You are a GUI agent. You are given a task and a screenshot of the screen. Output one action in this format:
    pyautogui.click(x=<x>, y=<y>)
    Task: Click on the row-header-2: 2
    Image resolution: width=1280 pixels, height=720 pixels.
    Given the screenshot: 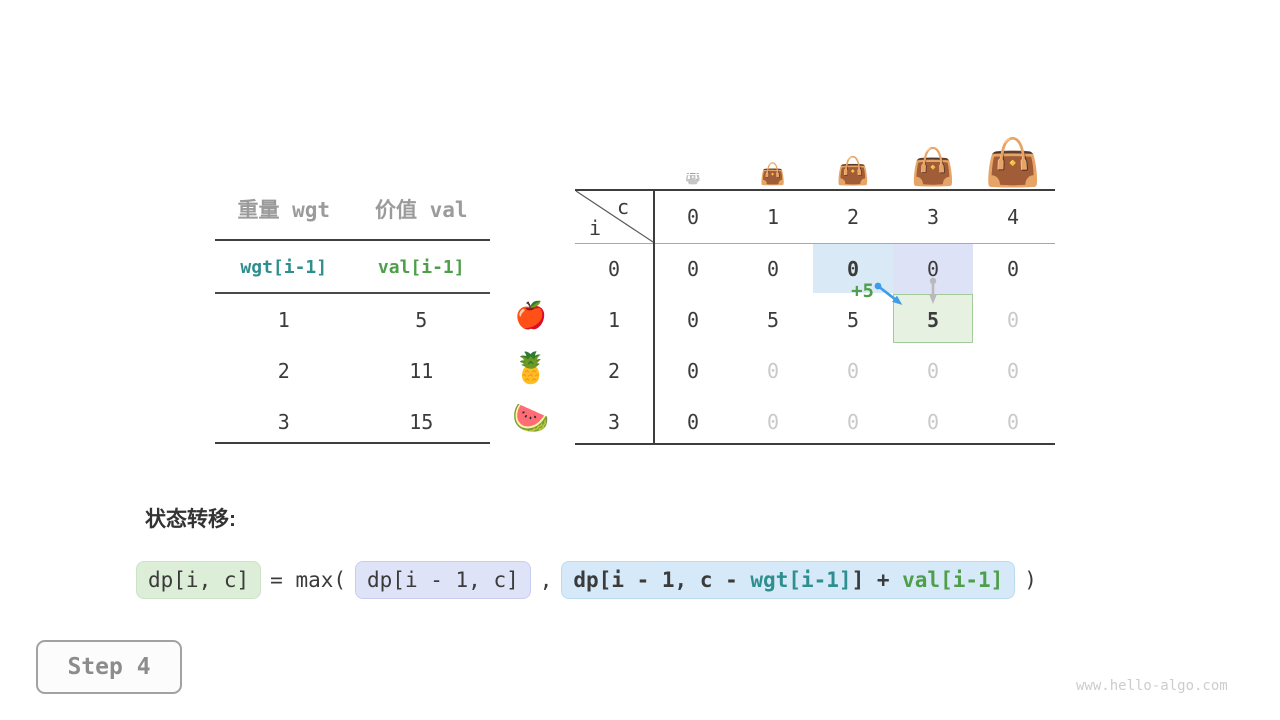 What is the action you would take?
    pyautogui.click(x=614, y=371)
    